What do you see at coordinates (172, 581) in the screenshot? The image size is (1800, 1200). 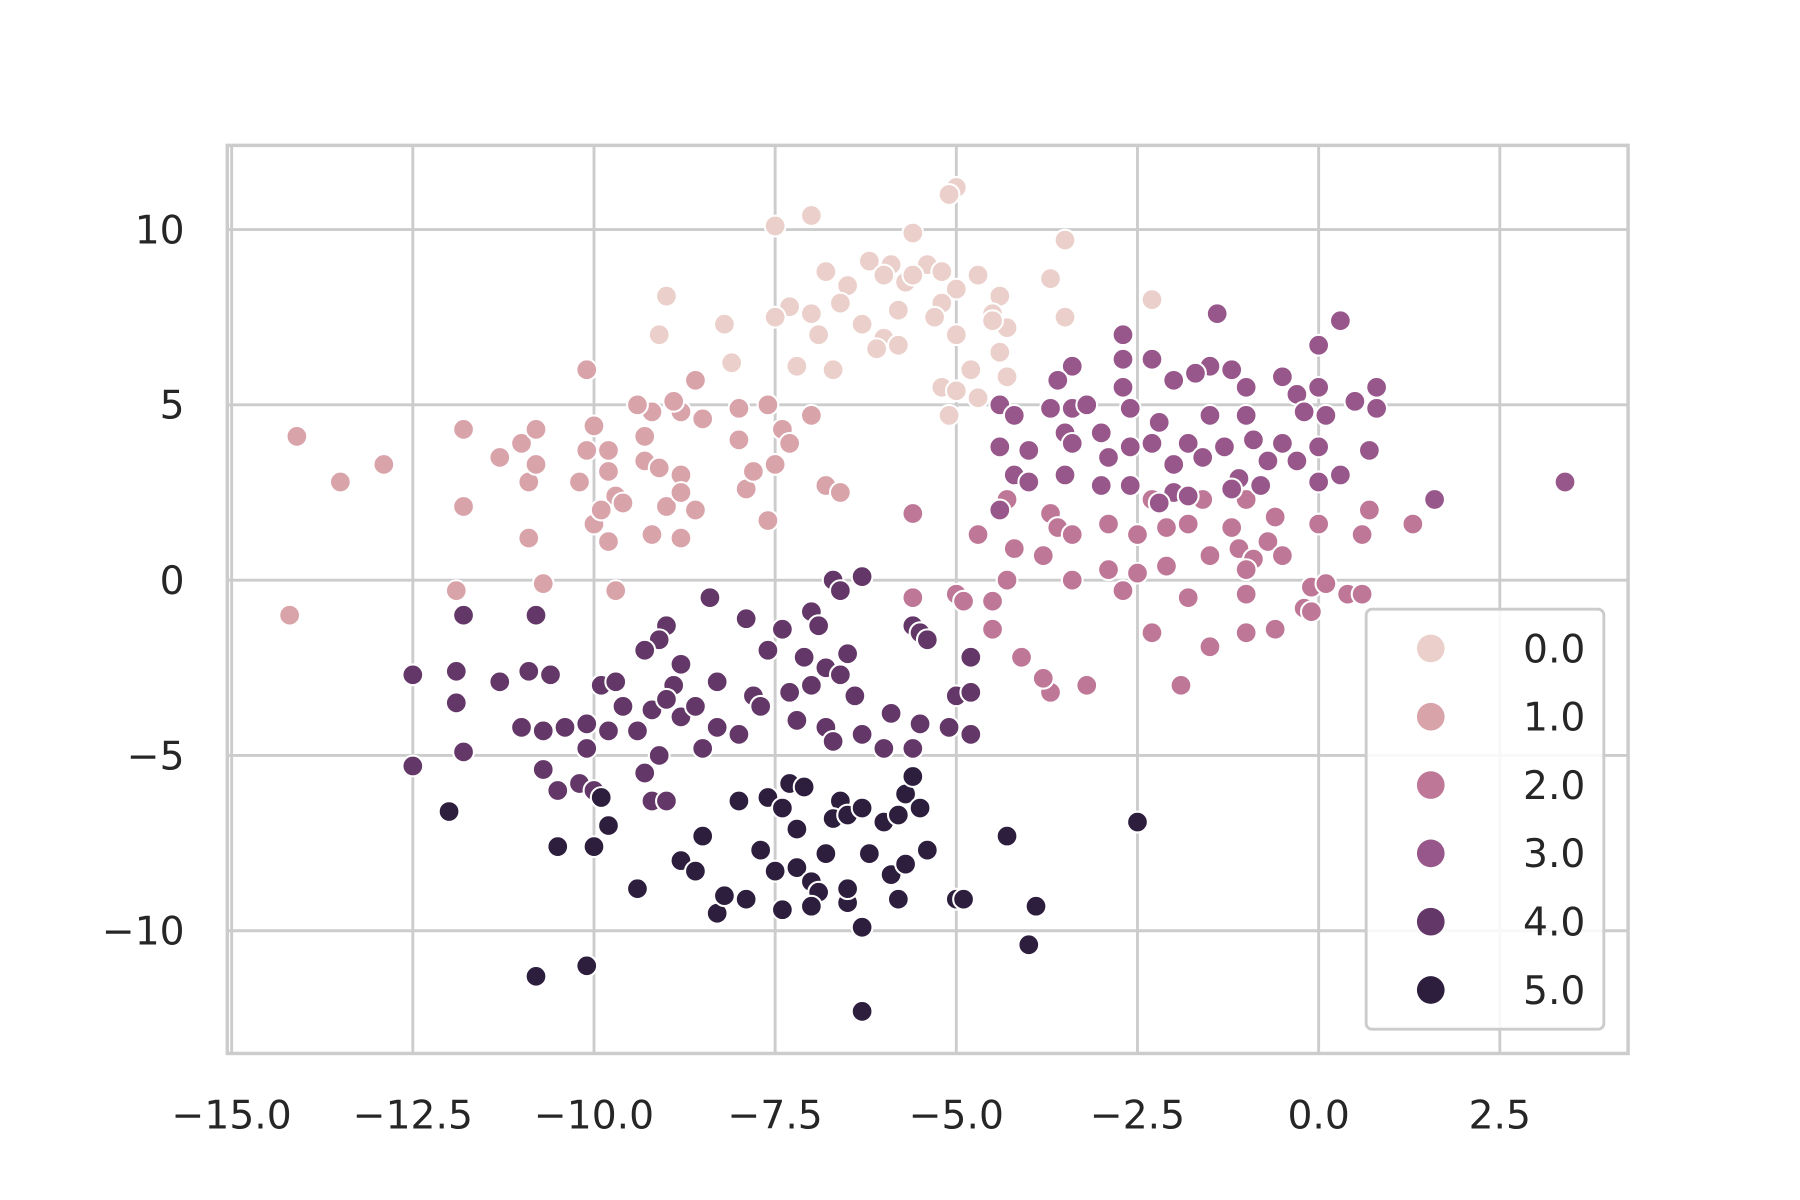 I see `y-tick-label: 0` at bounding box center [172, 581].